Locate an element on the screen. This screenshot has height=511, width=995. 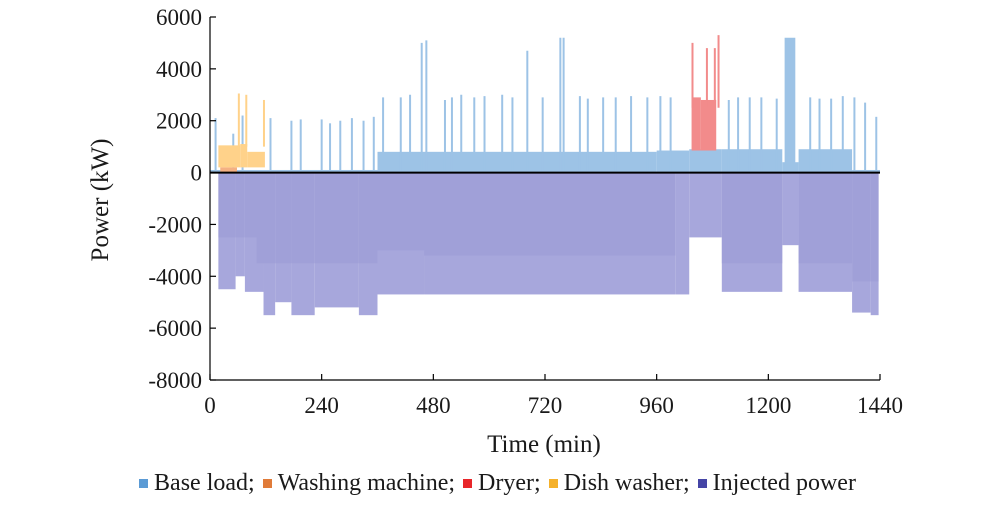
x-axis-title: Time (min) is located at coordinates (544, 444).